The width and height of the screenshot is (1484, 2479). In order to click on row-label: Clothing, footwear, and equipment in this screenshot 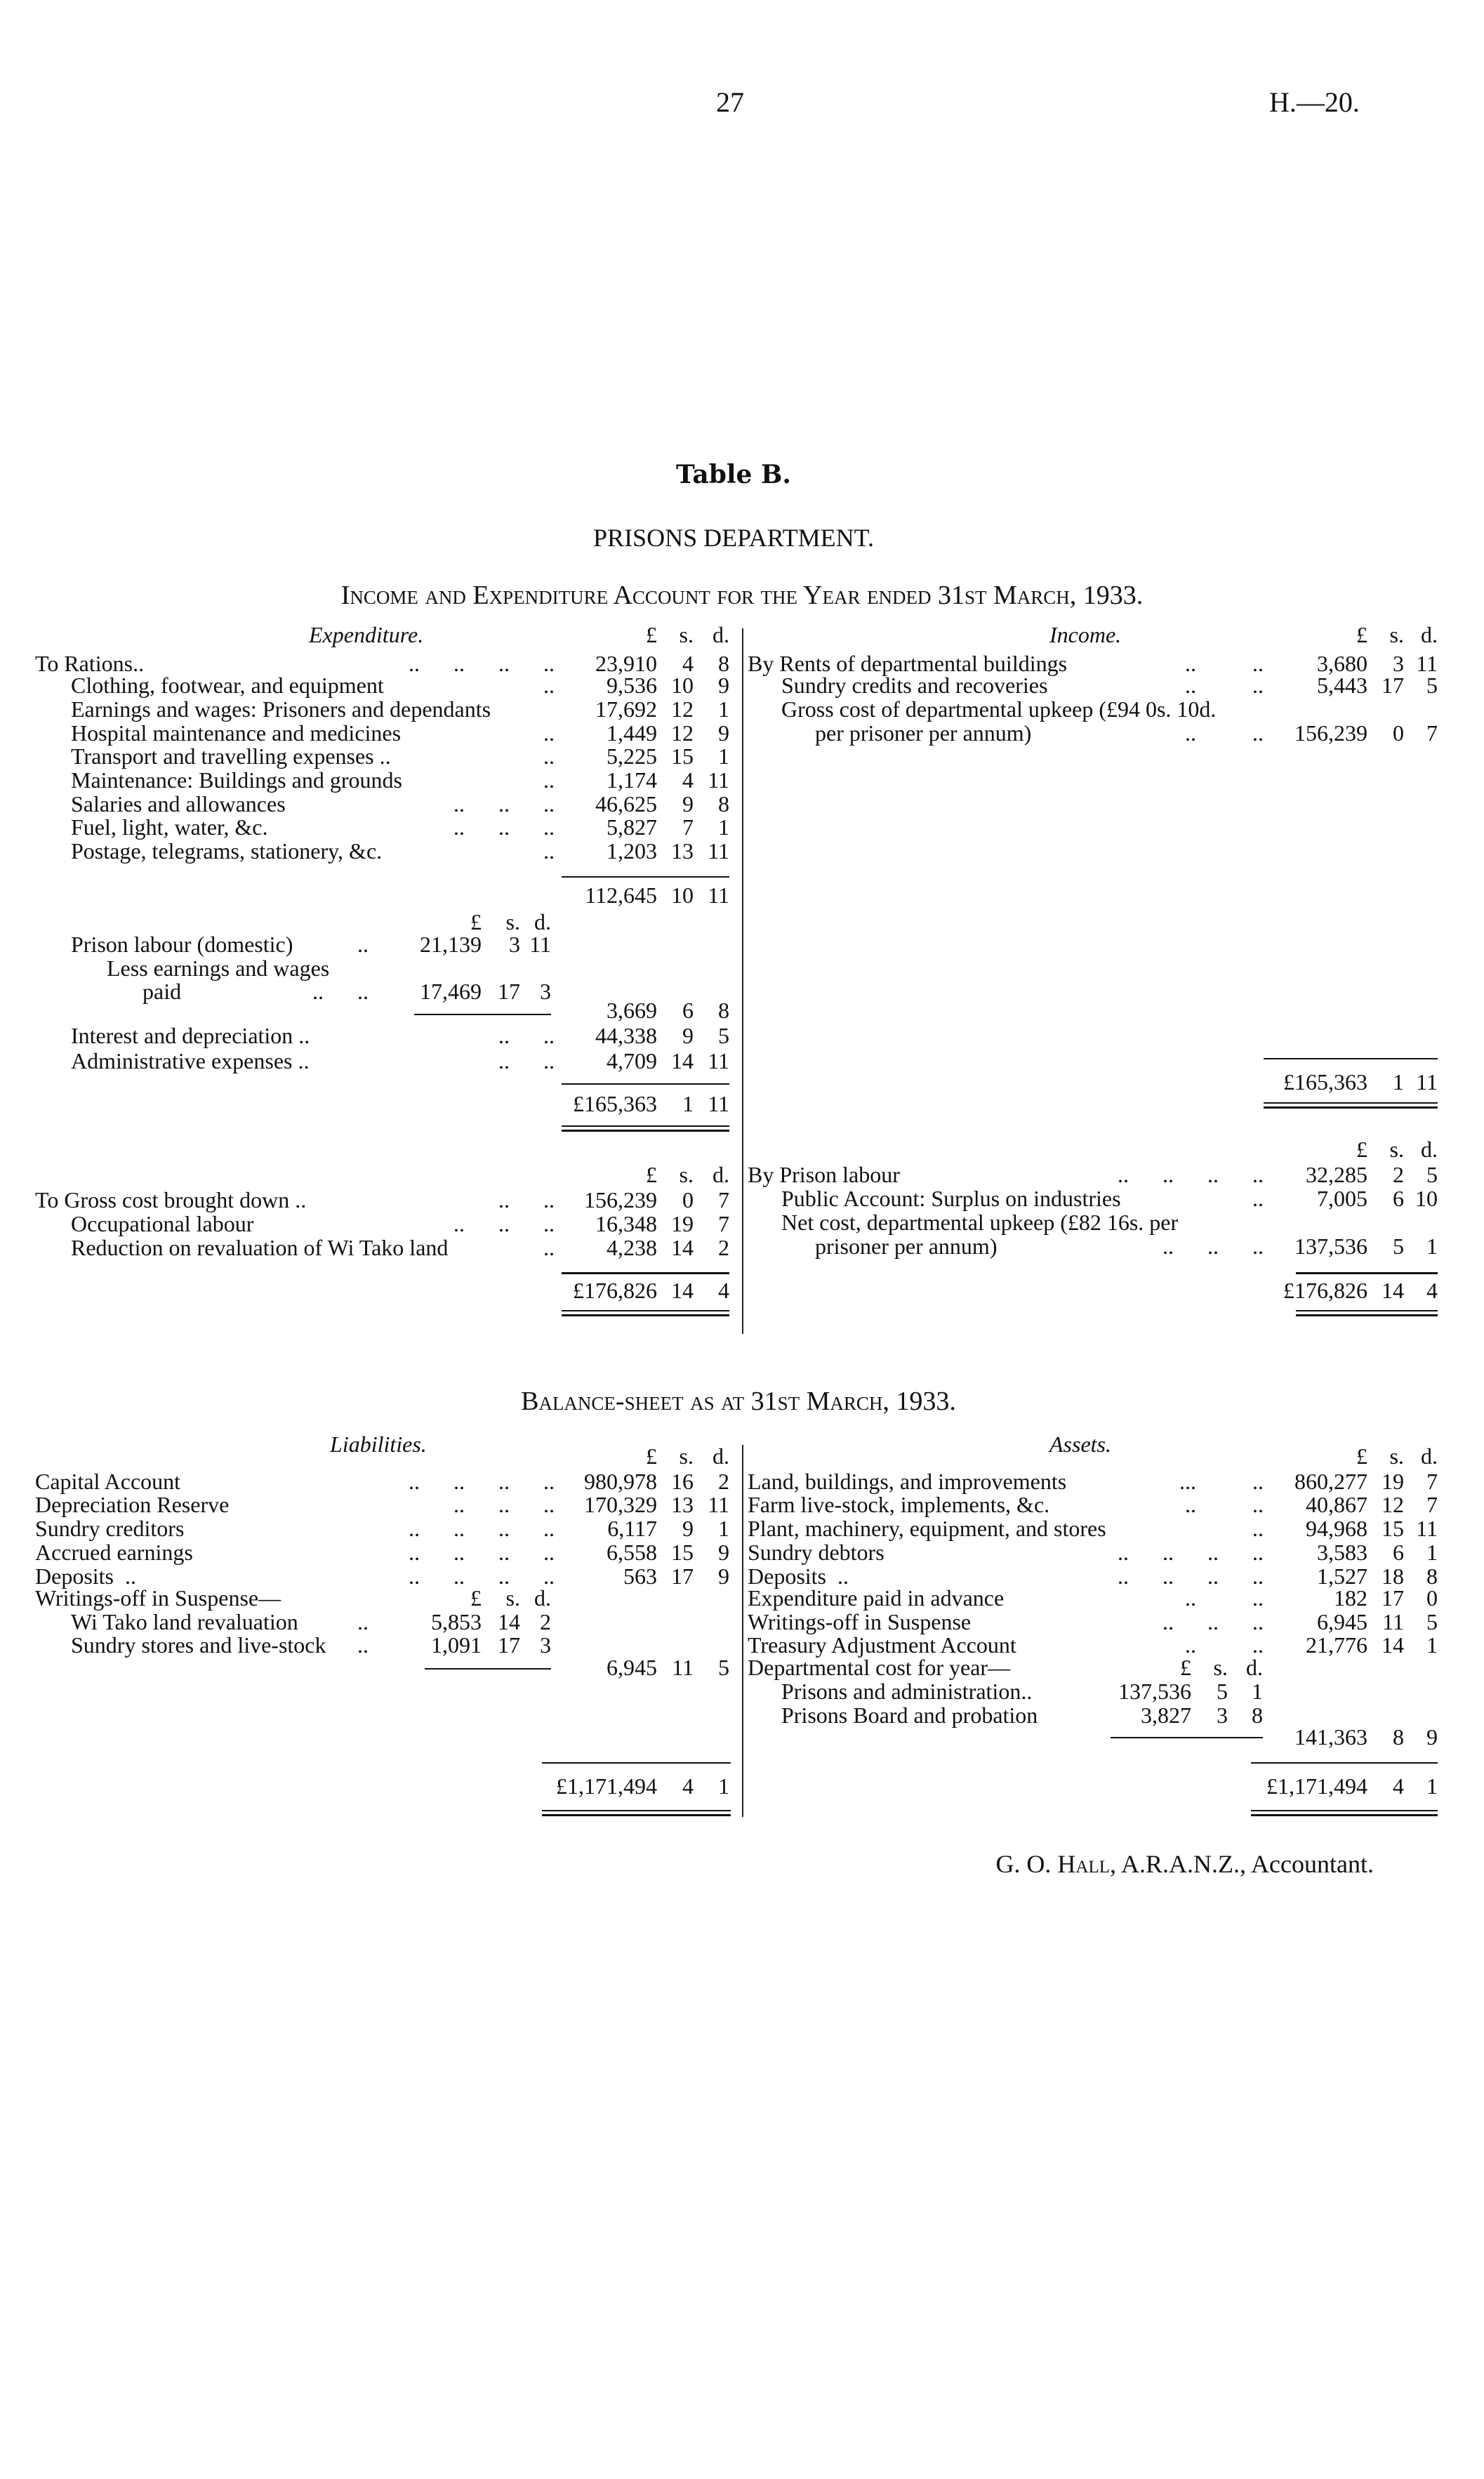, I will do `click(227, 685)`.